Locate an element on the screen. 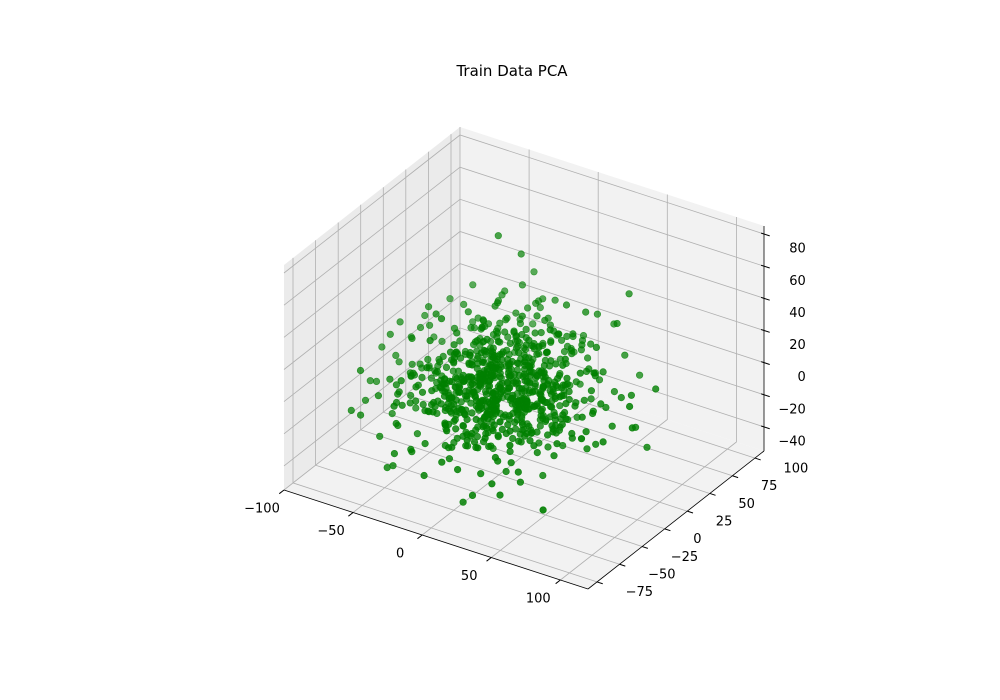 The image size is (1000, 700). x-tick-label-3: 50 is located at coordinates (469, 576).